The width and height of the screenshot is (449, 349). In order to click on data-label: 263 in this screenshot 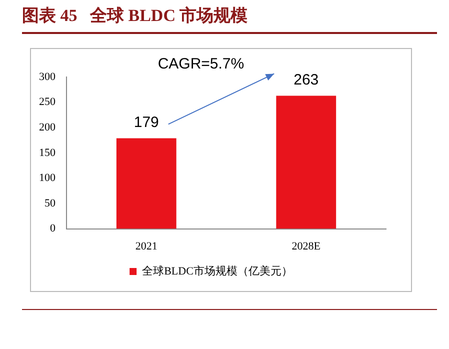, I will do `click(306, 79)`.